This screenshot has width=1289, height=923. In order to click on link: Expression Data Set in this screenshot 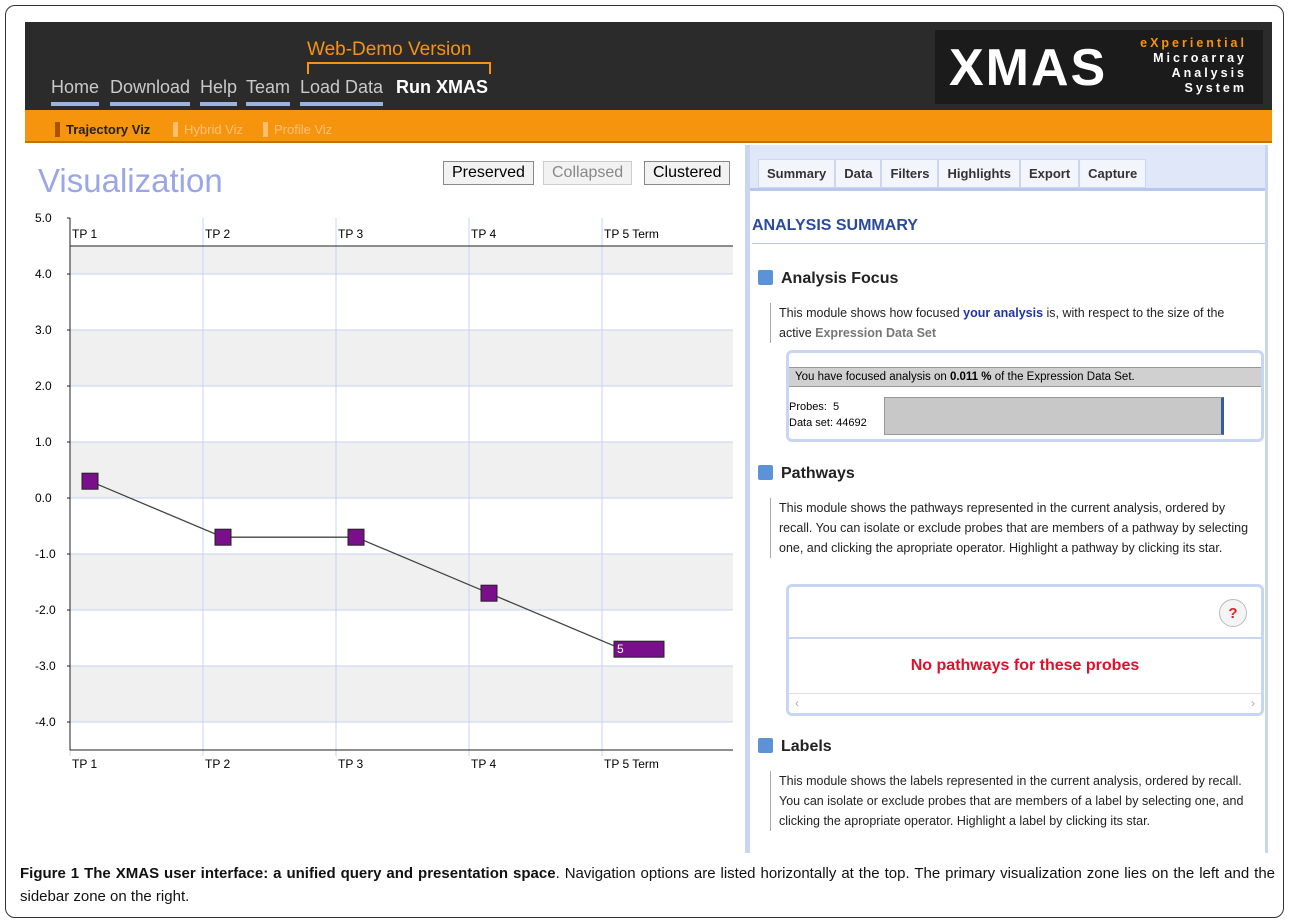, I will do `click(876, 333)`.